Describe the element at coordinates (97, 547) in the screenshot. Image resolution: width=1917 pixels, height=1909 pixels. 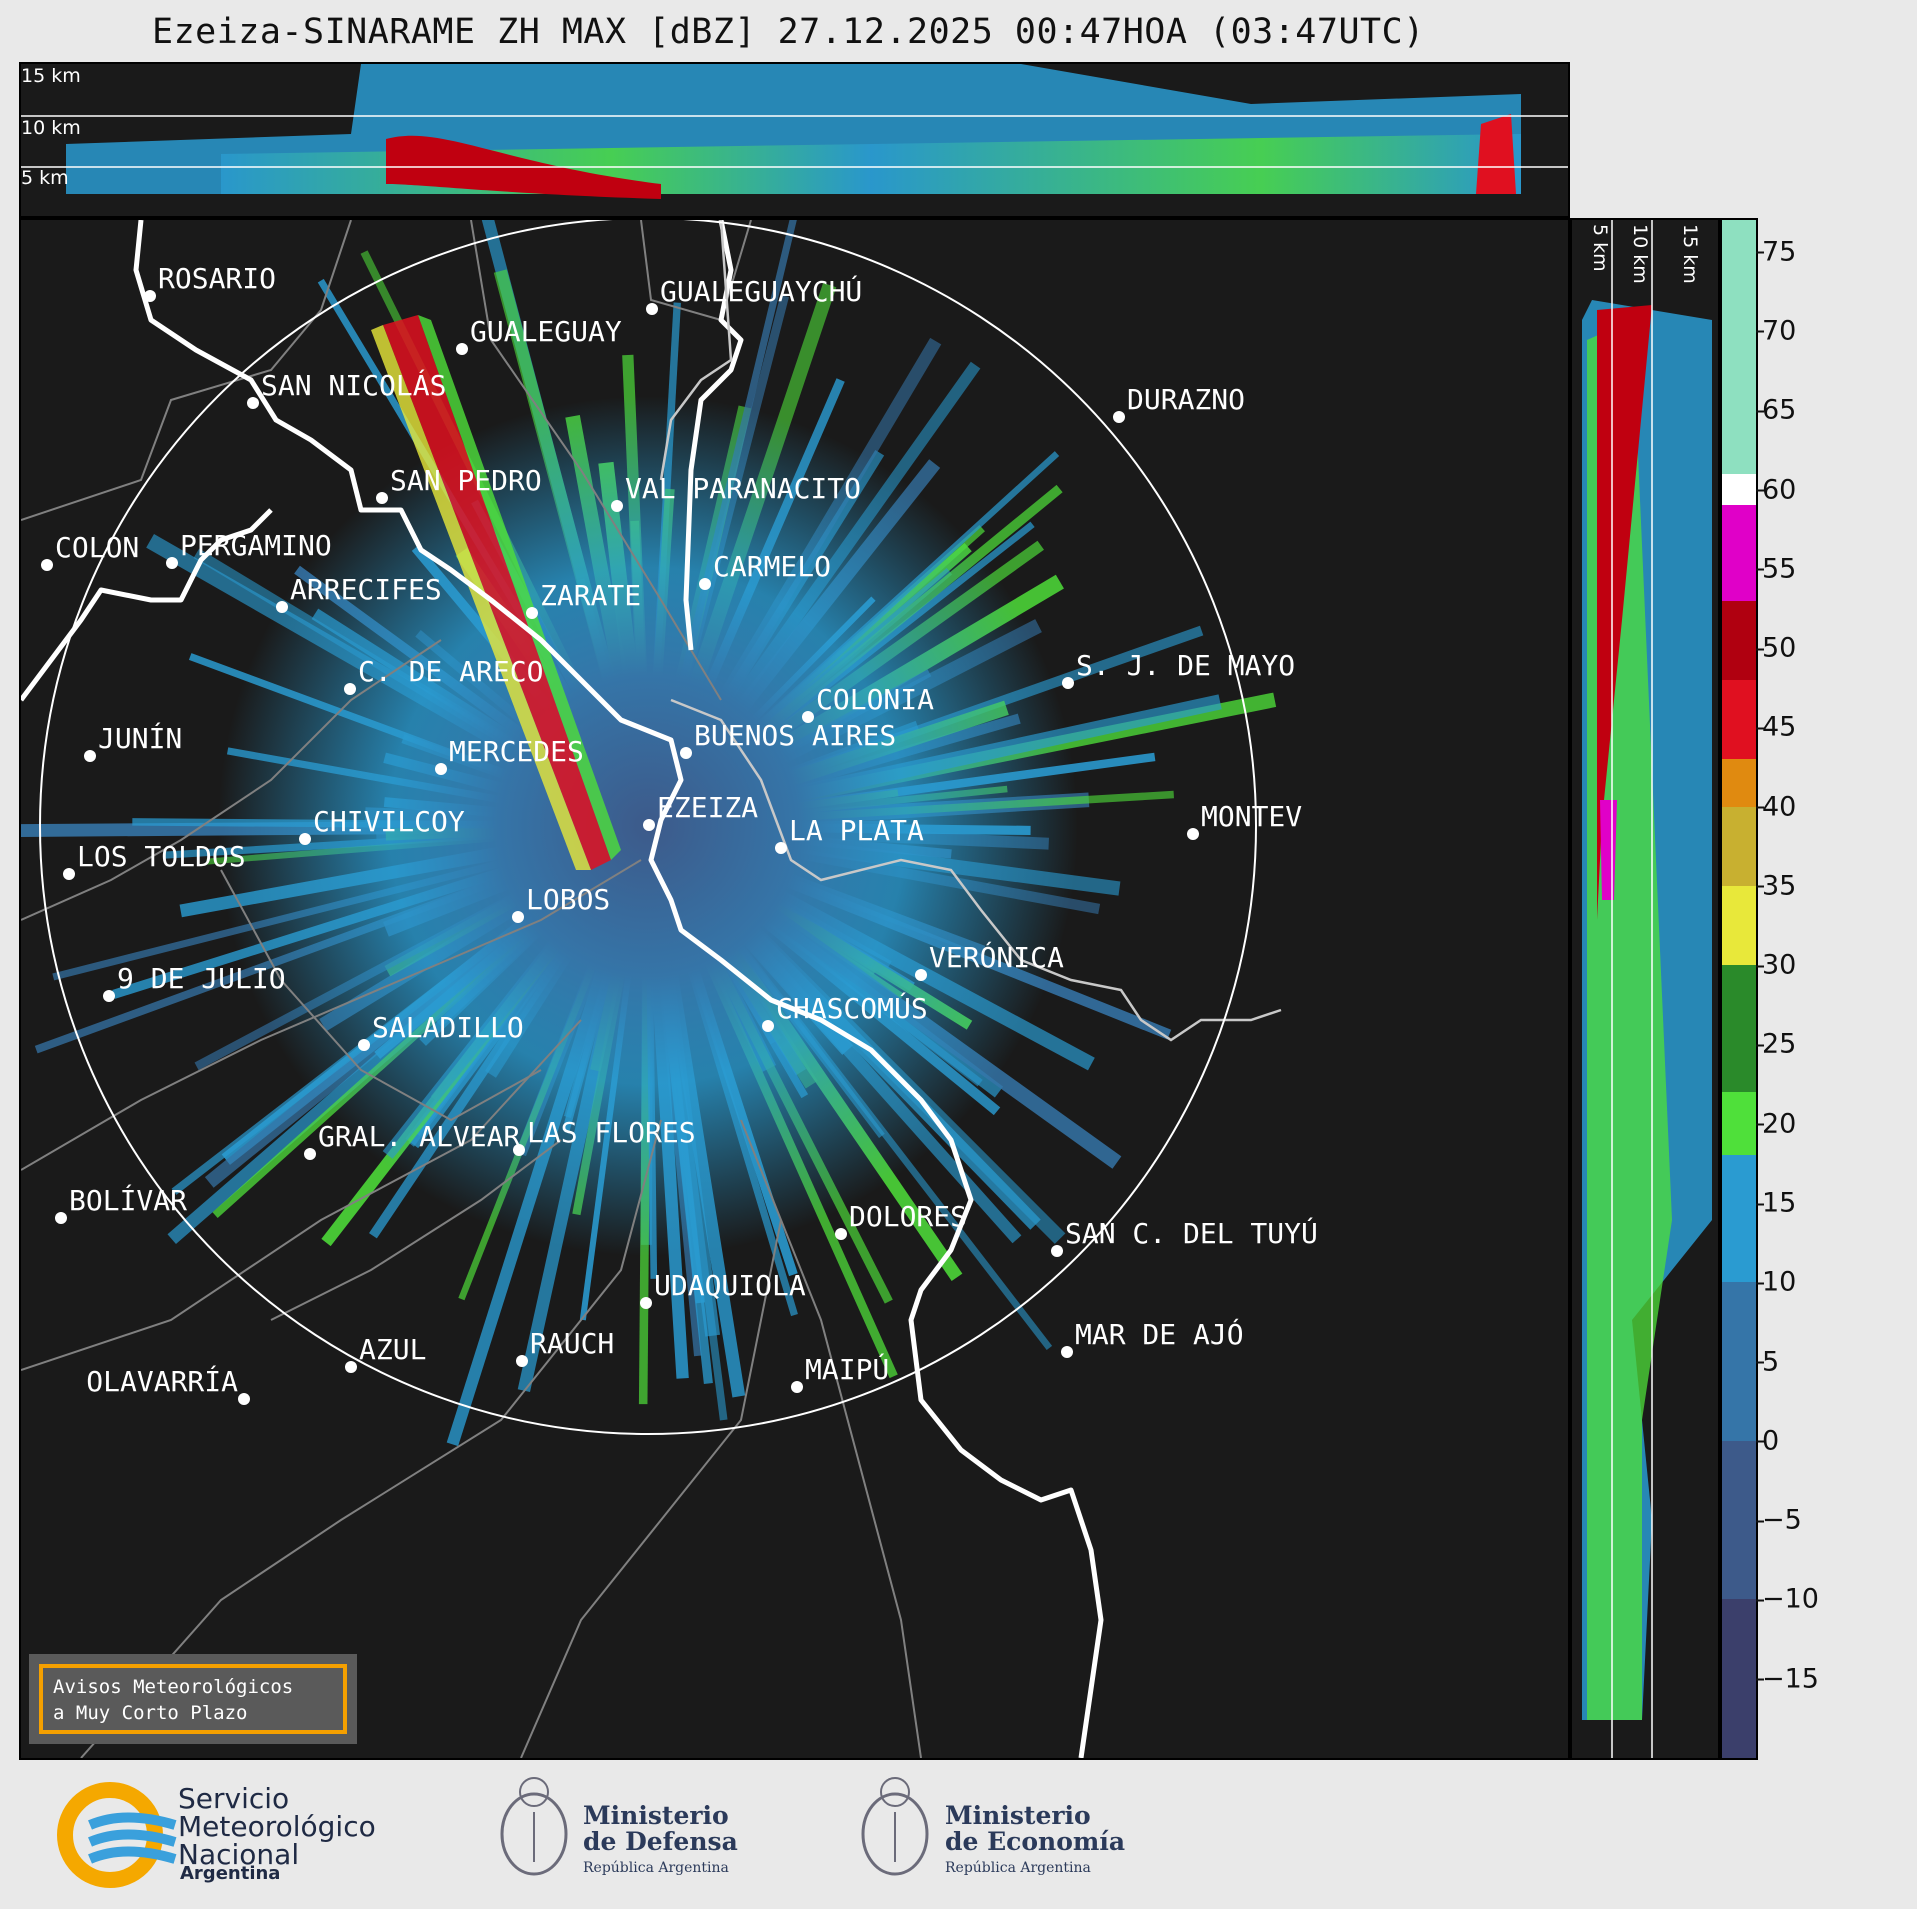
I see `city-label: COLON` at that location.